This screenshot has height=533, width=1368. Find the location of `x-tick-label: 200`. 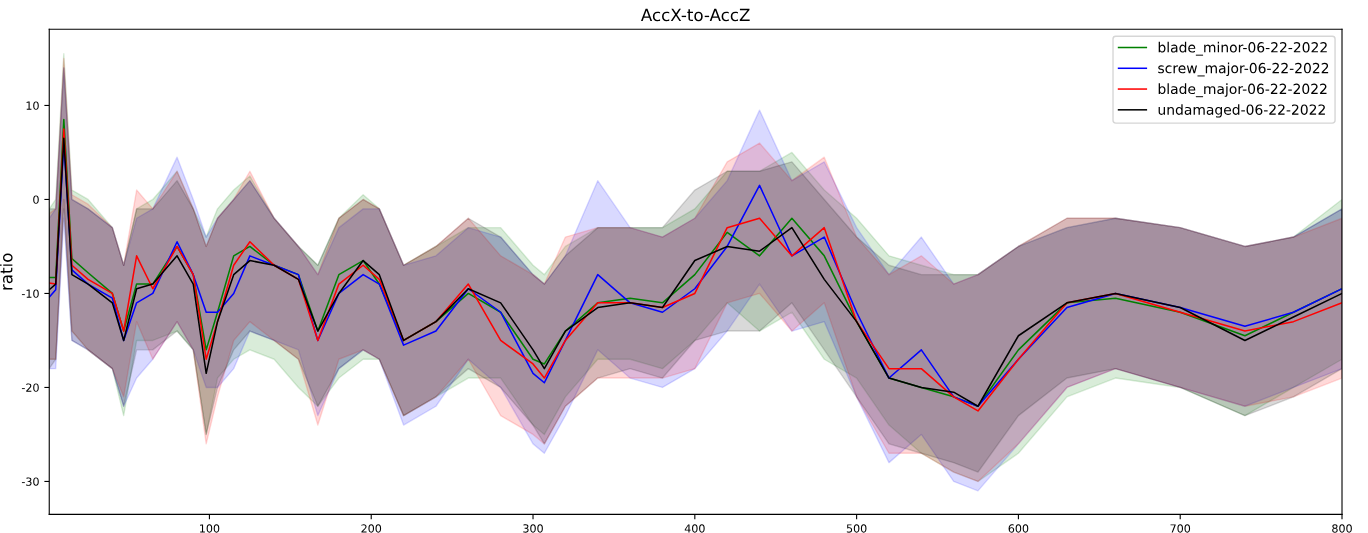

x-tick-label: 200 is located at coordinates (371, 528).